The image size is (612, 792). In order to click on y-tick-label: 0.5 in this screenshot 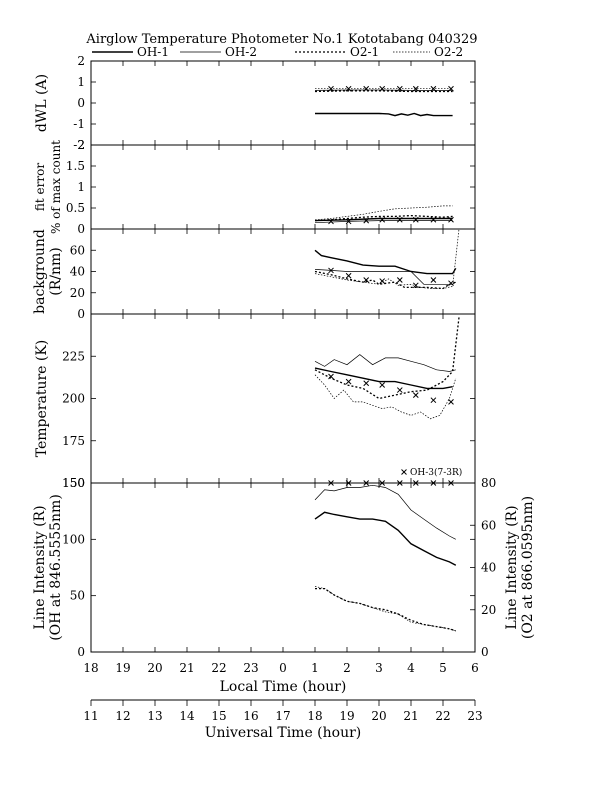, I will do `click(75, 208)`.